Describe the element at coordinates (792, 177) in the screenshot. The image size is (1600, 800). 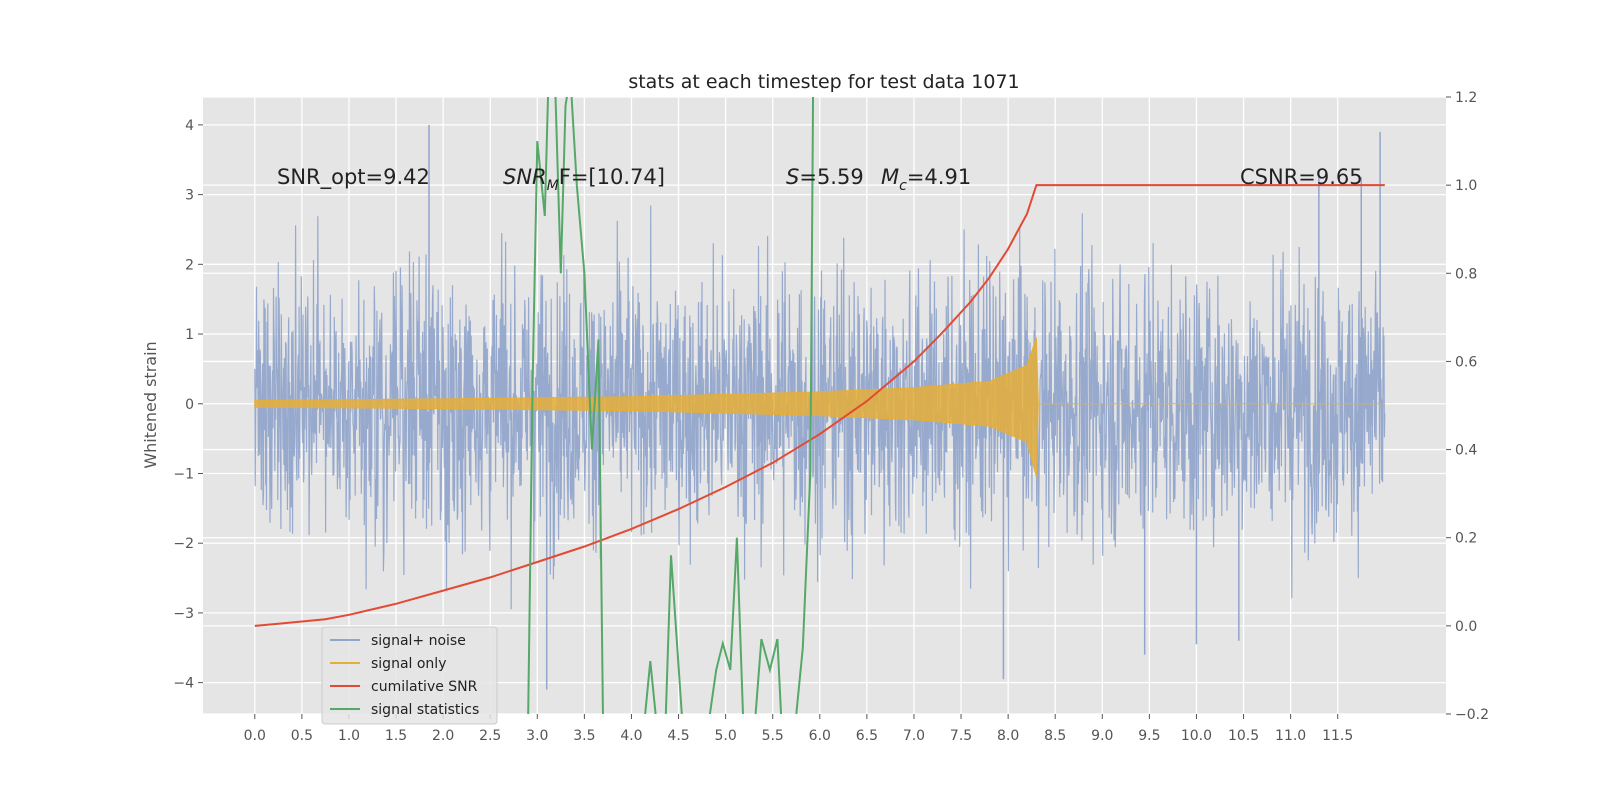
I see `s-symbol: S` at that location.